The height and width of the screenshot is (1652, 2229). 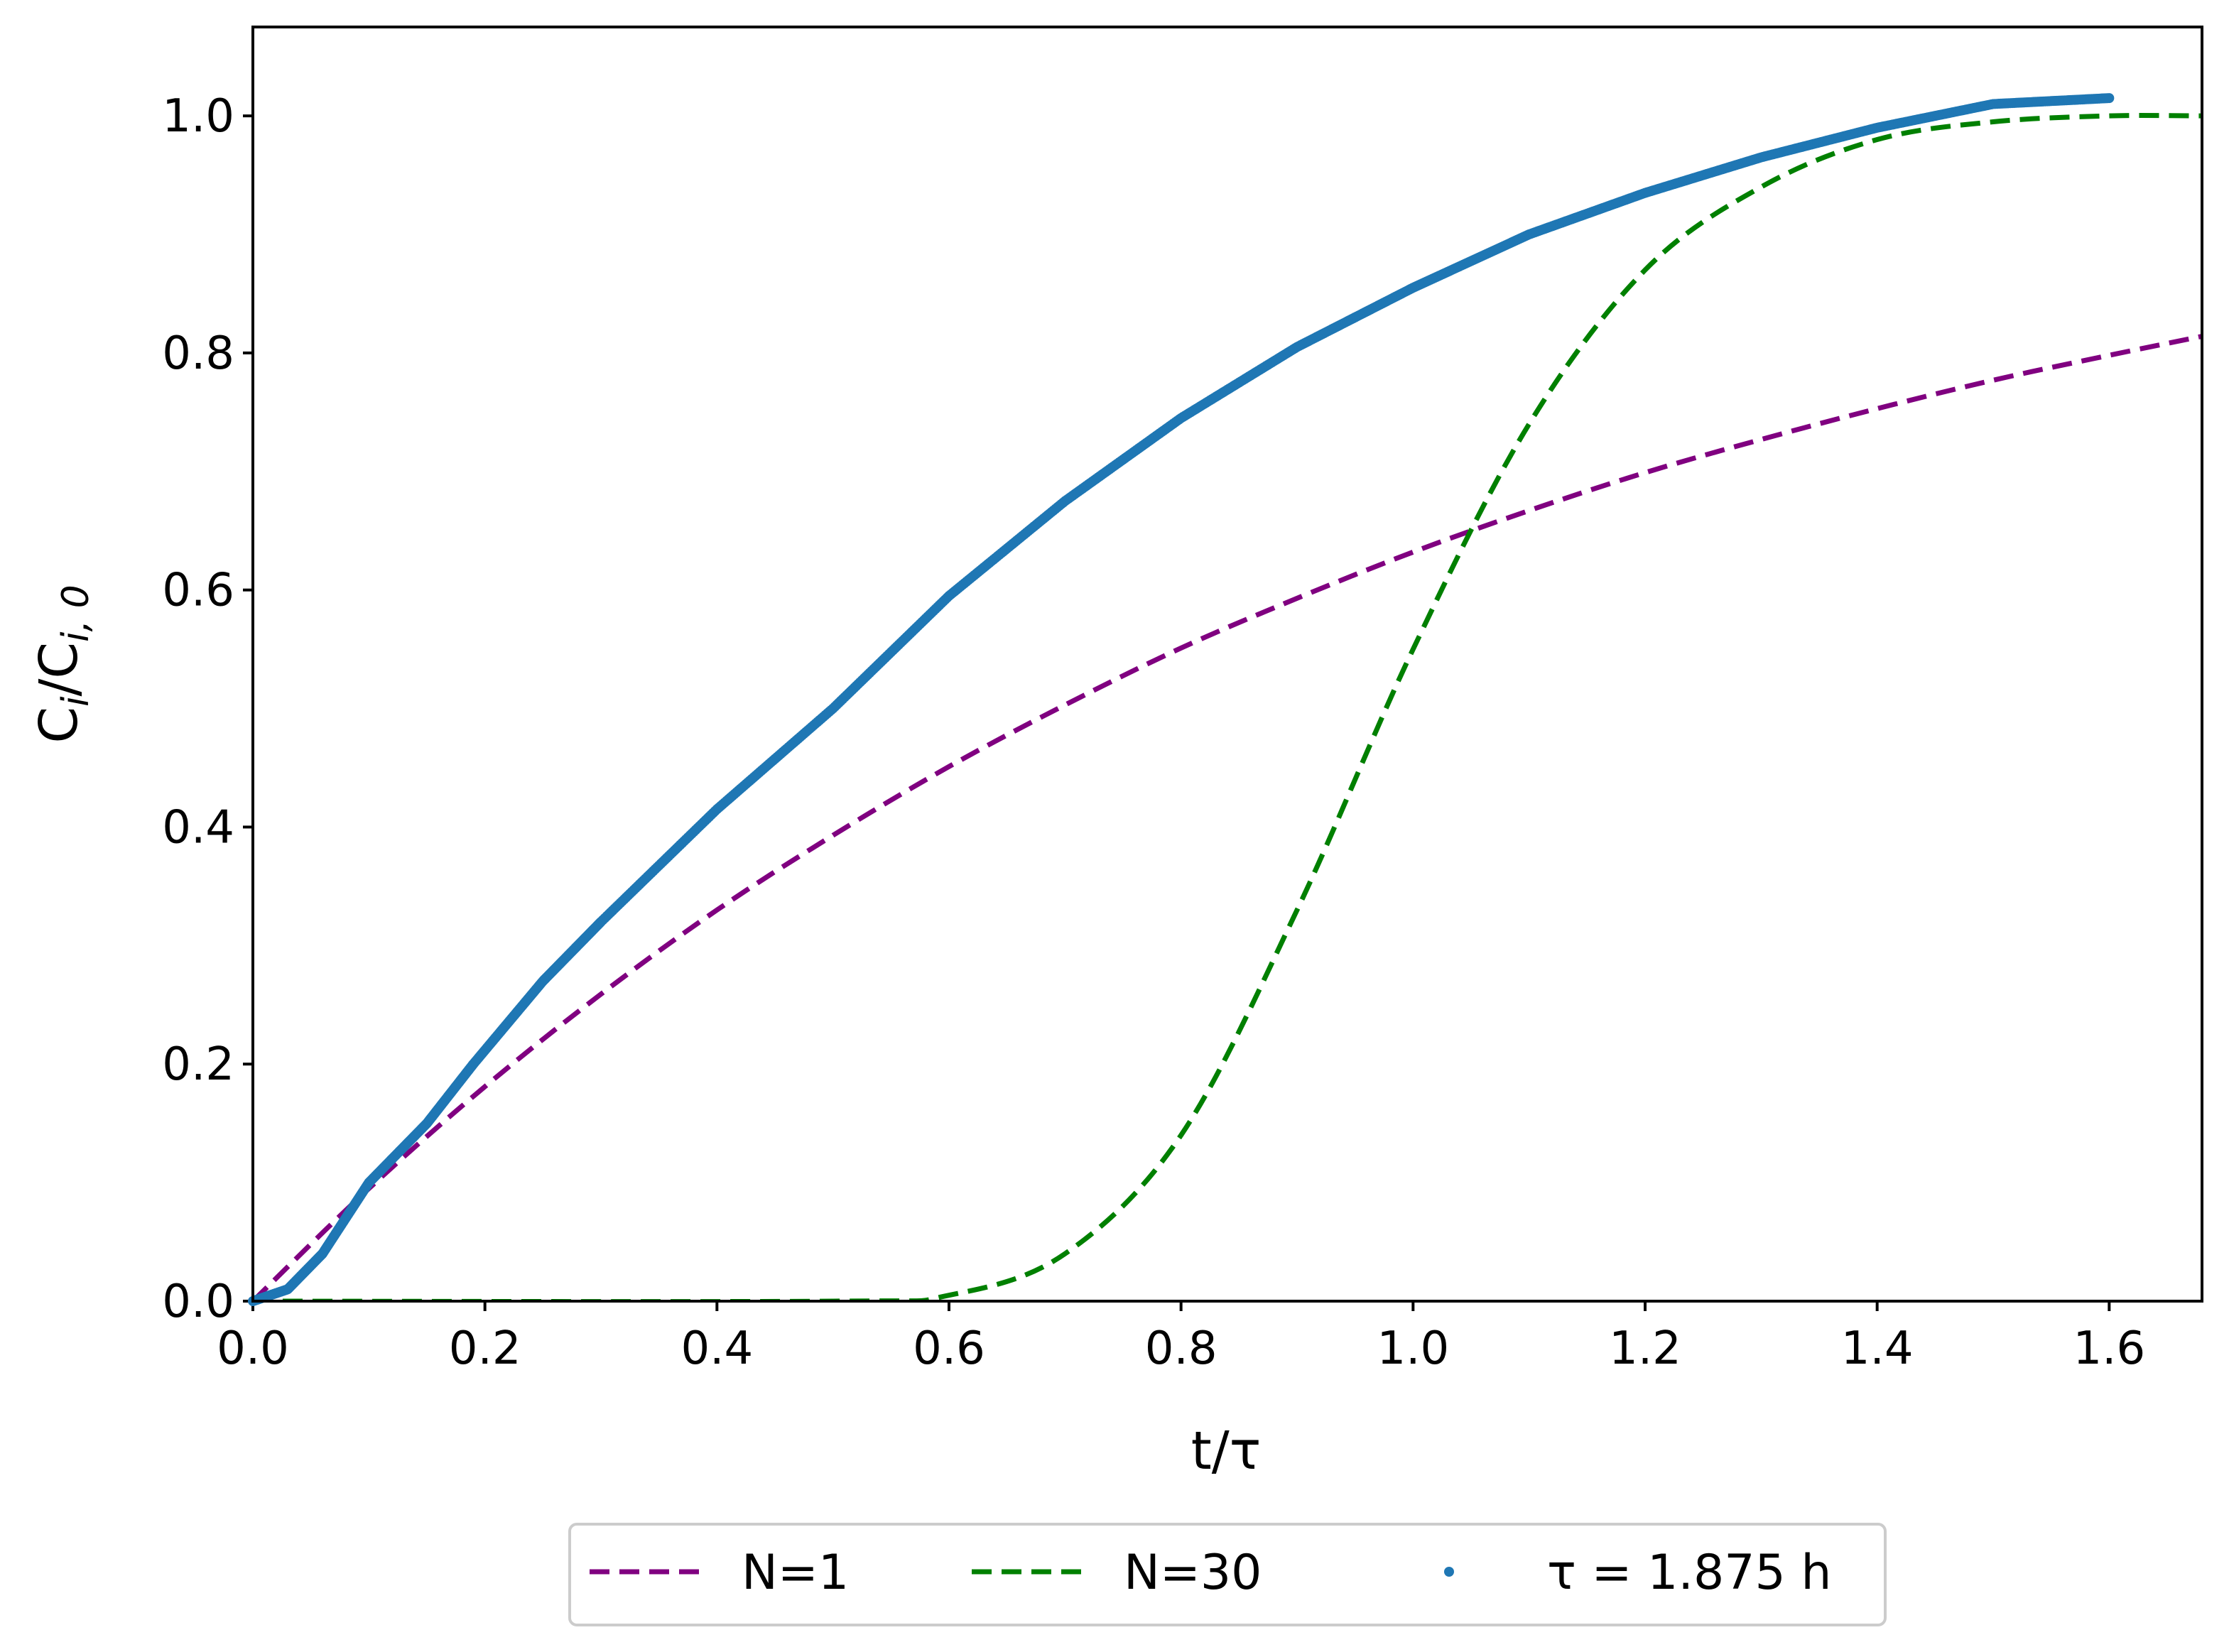 I want to click on data-point, so click(x=2109, y=98).